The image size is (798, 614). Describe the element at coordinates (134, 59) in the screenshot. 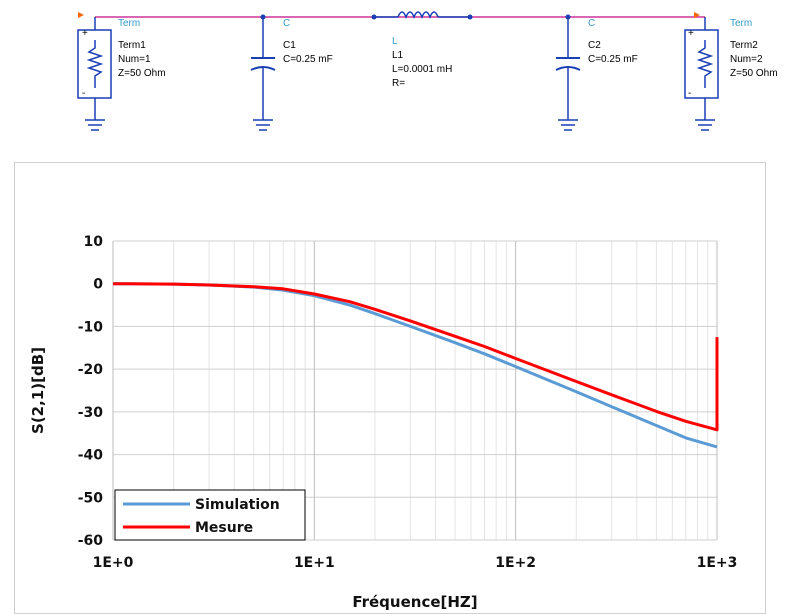

I see `term1-num: Num=1` at that location.